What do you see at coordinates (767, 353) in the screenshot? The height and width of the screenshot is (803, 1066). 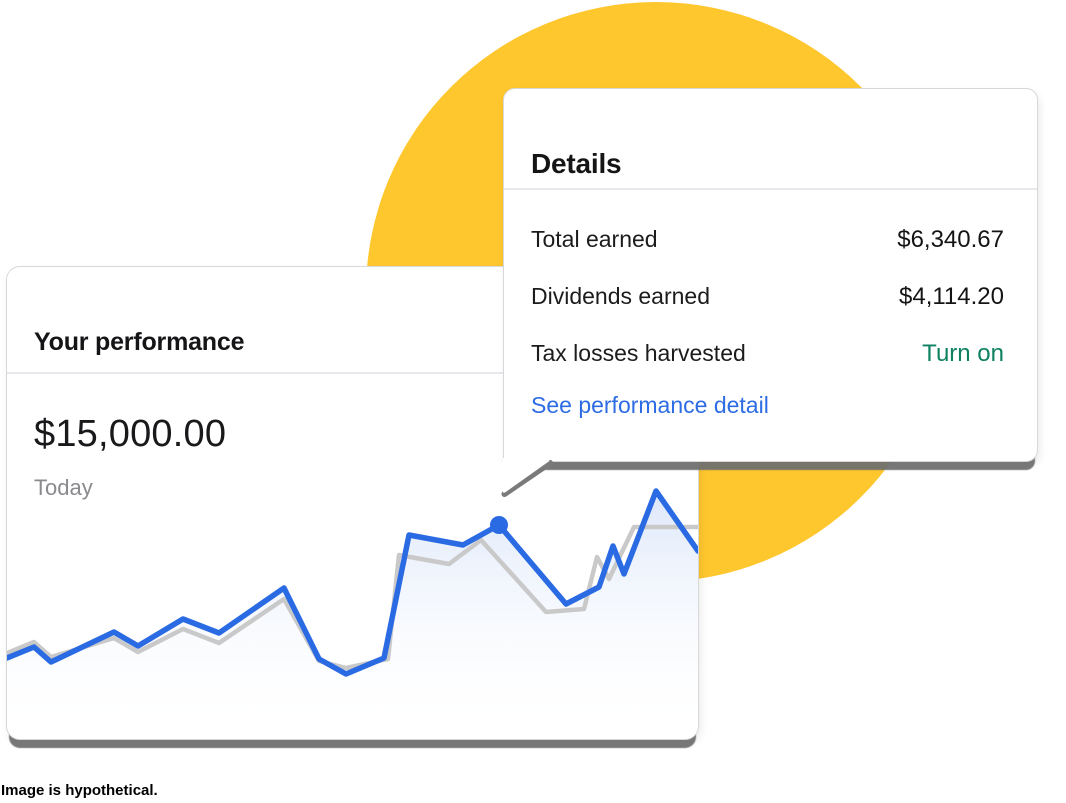 I see `detail-row-tax-losses: Tax losses harvested Turn on` at bounding box center [767, 353].